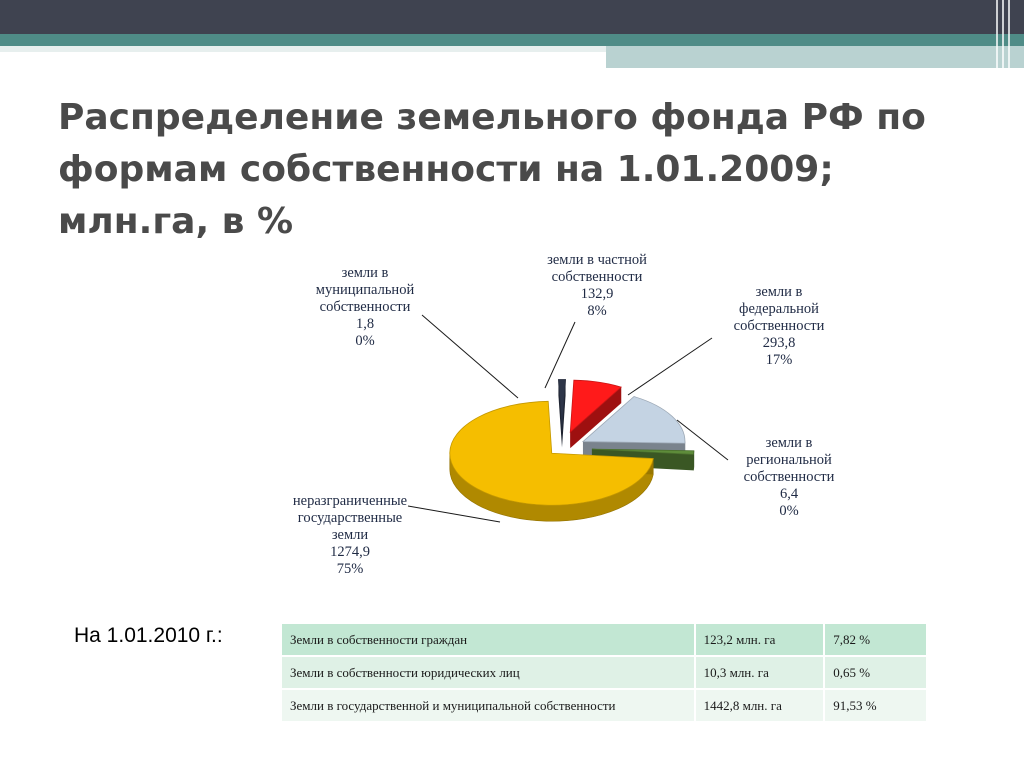  I want to click on slice-label: земли в федеральной собственности 293,8 17%, so click(779, 326).